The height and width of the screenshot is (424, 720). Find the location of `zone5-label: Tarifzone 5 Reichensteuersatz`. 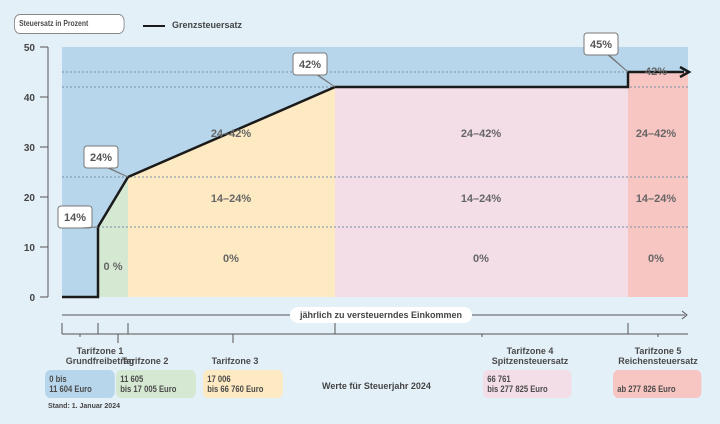

zone5-label: Tarifzone 5 Reichensteuersatz is located at coordinates (658, 356).